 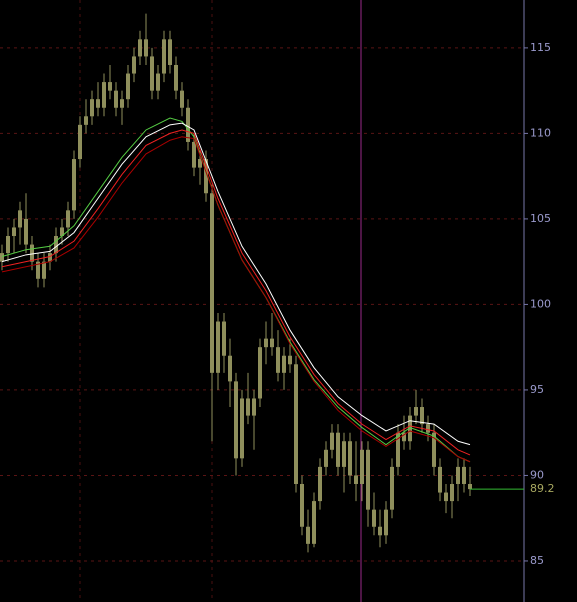 I want to click on y-tick-label: 115, so click(x=540, y=47).